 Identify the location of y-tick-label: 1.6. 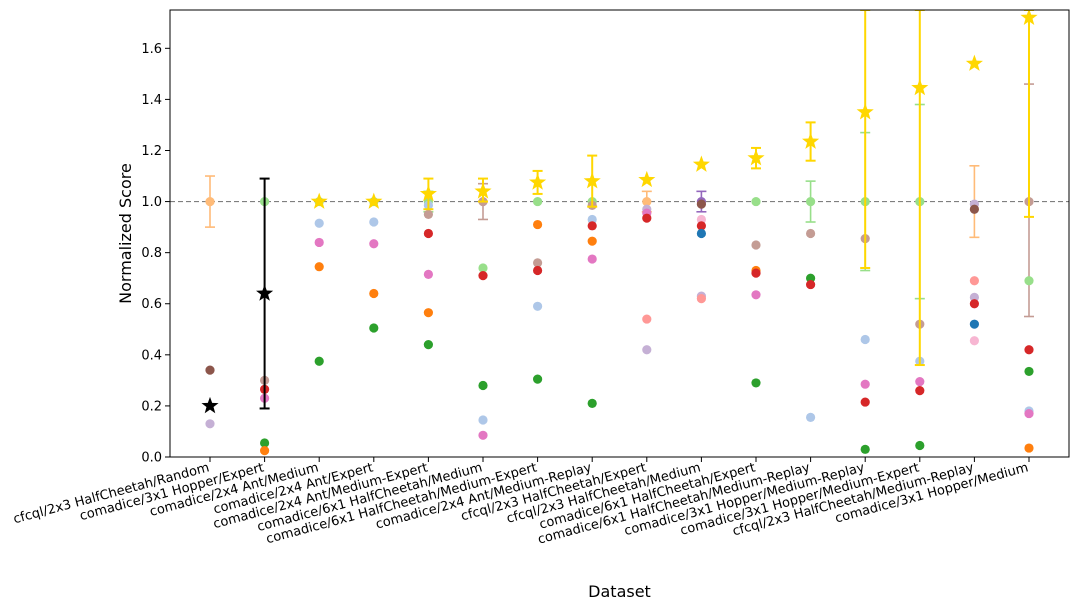
(151, 49).